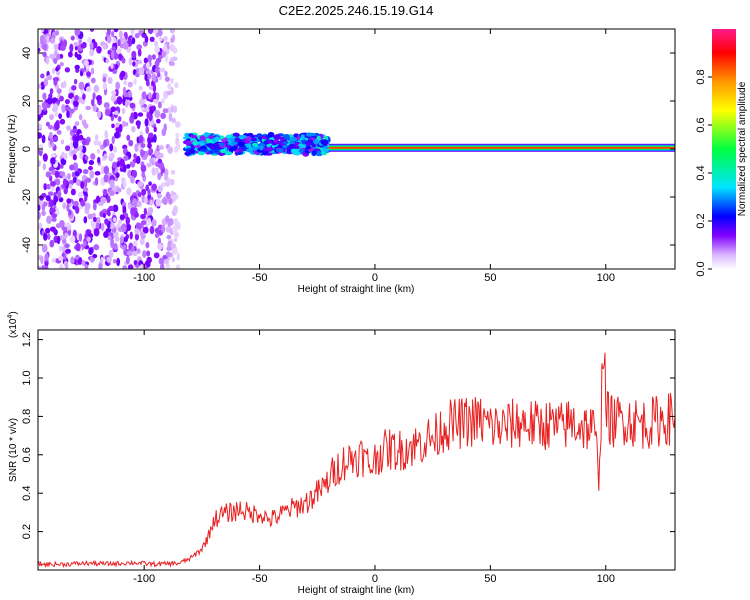 The image size is (750, 600). I want to click on colorbar-tick-label: 0.2, so click(701, 220).